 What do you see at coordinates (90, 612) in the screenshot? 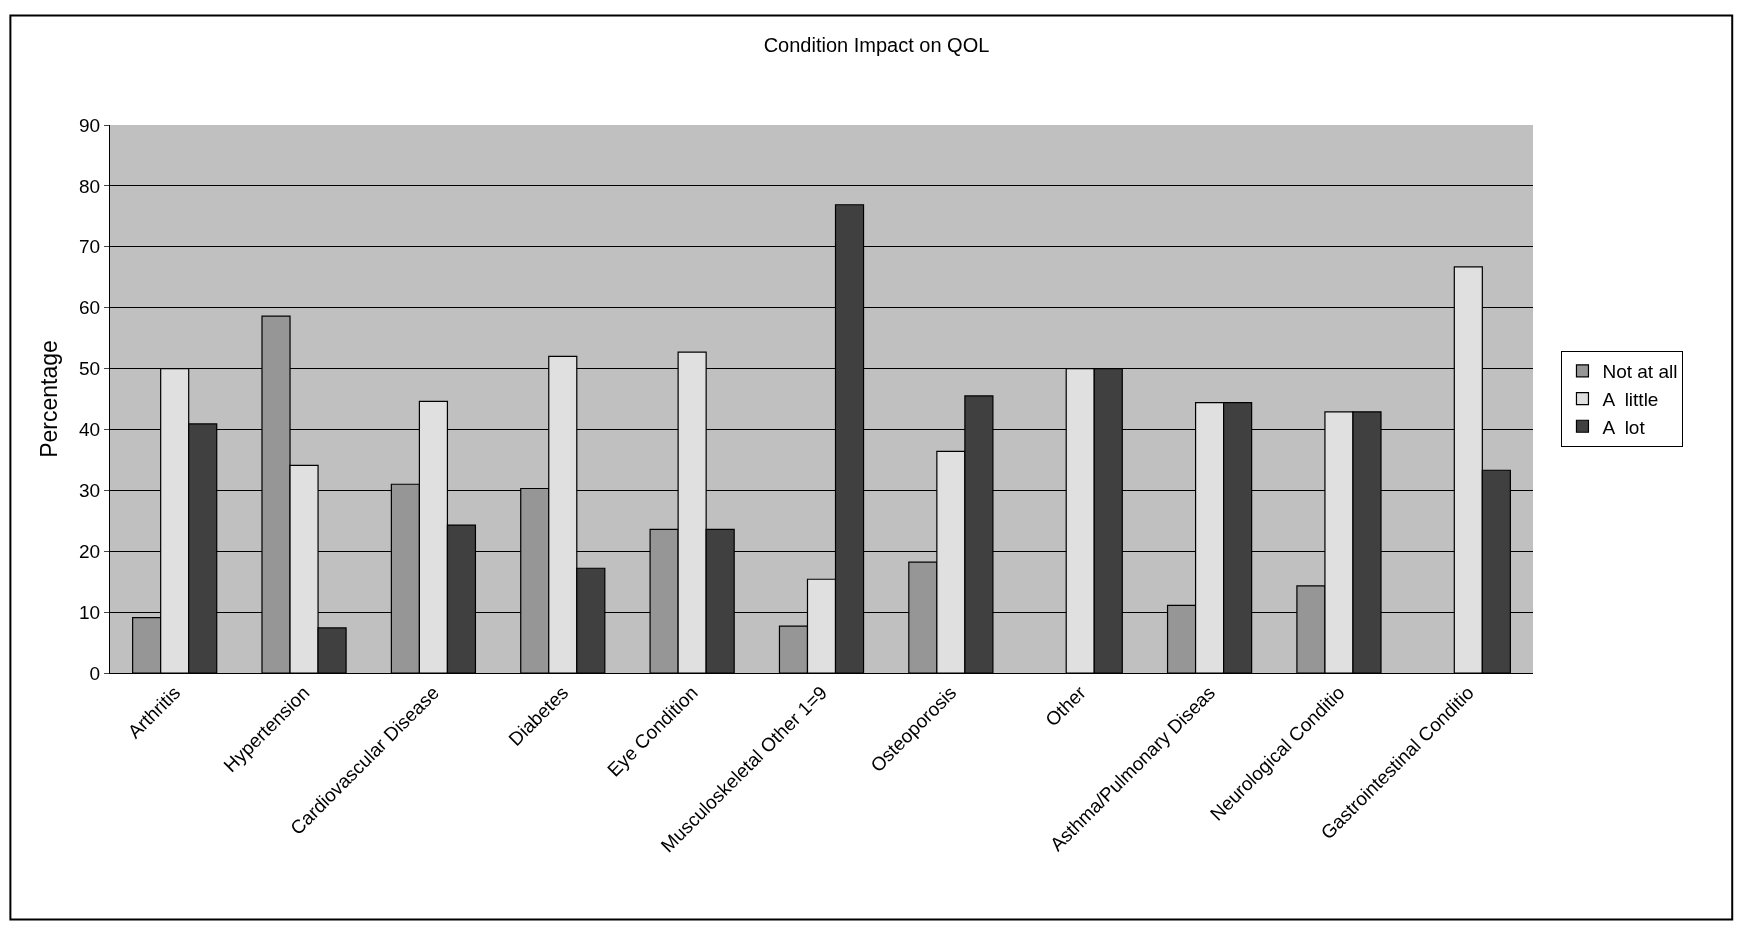
I see `y-tick-label: 10` at bounding box center [90, 612].